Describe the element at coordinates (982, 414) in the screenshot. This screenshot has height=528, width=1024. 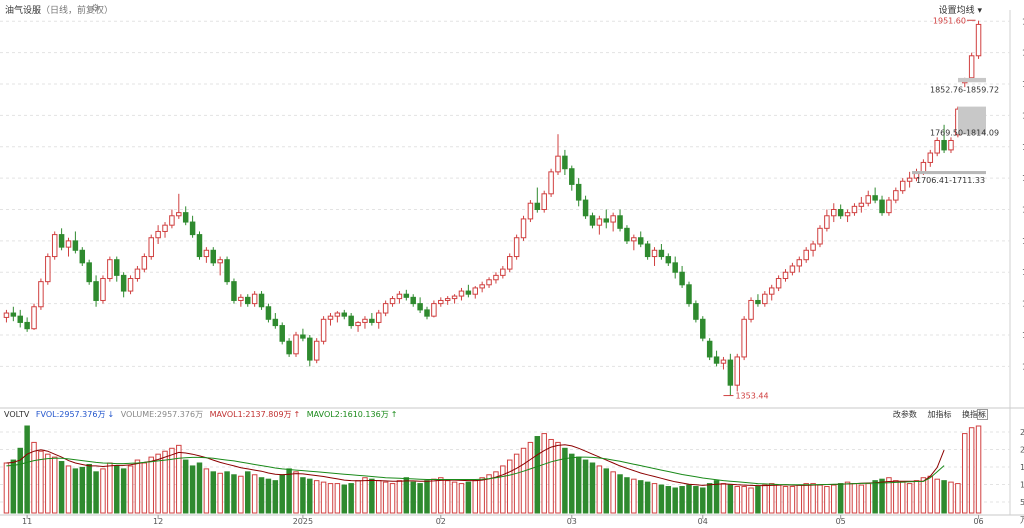
I see `close-icon: ×` at that location.